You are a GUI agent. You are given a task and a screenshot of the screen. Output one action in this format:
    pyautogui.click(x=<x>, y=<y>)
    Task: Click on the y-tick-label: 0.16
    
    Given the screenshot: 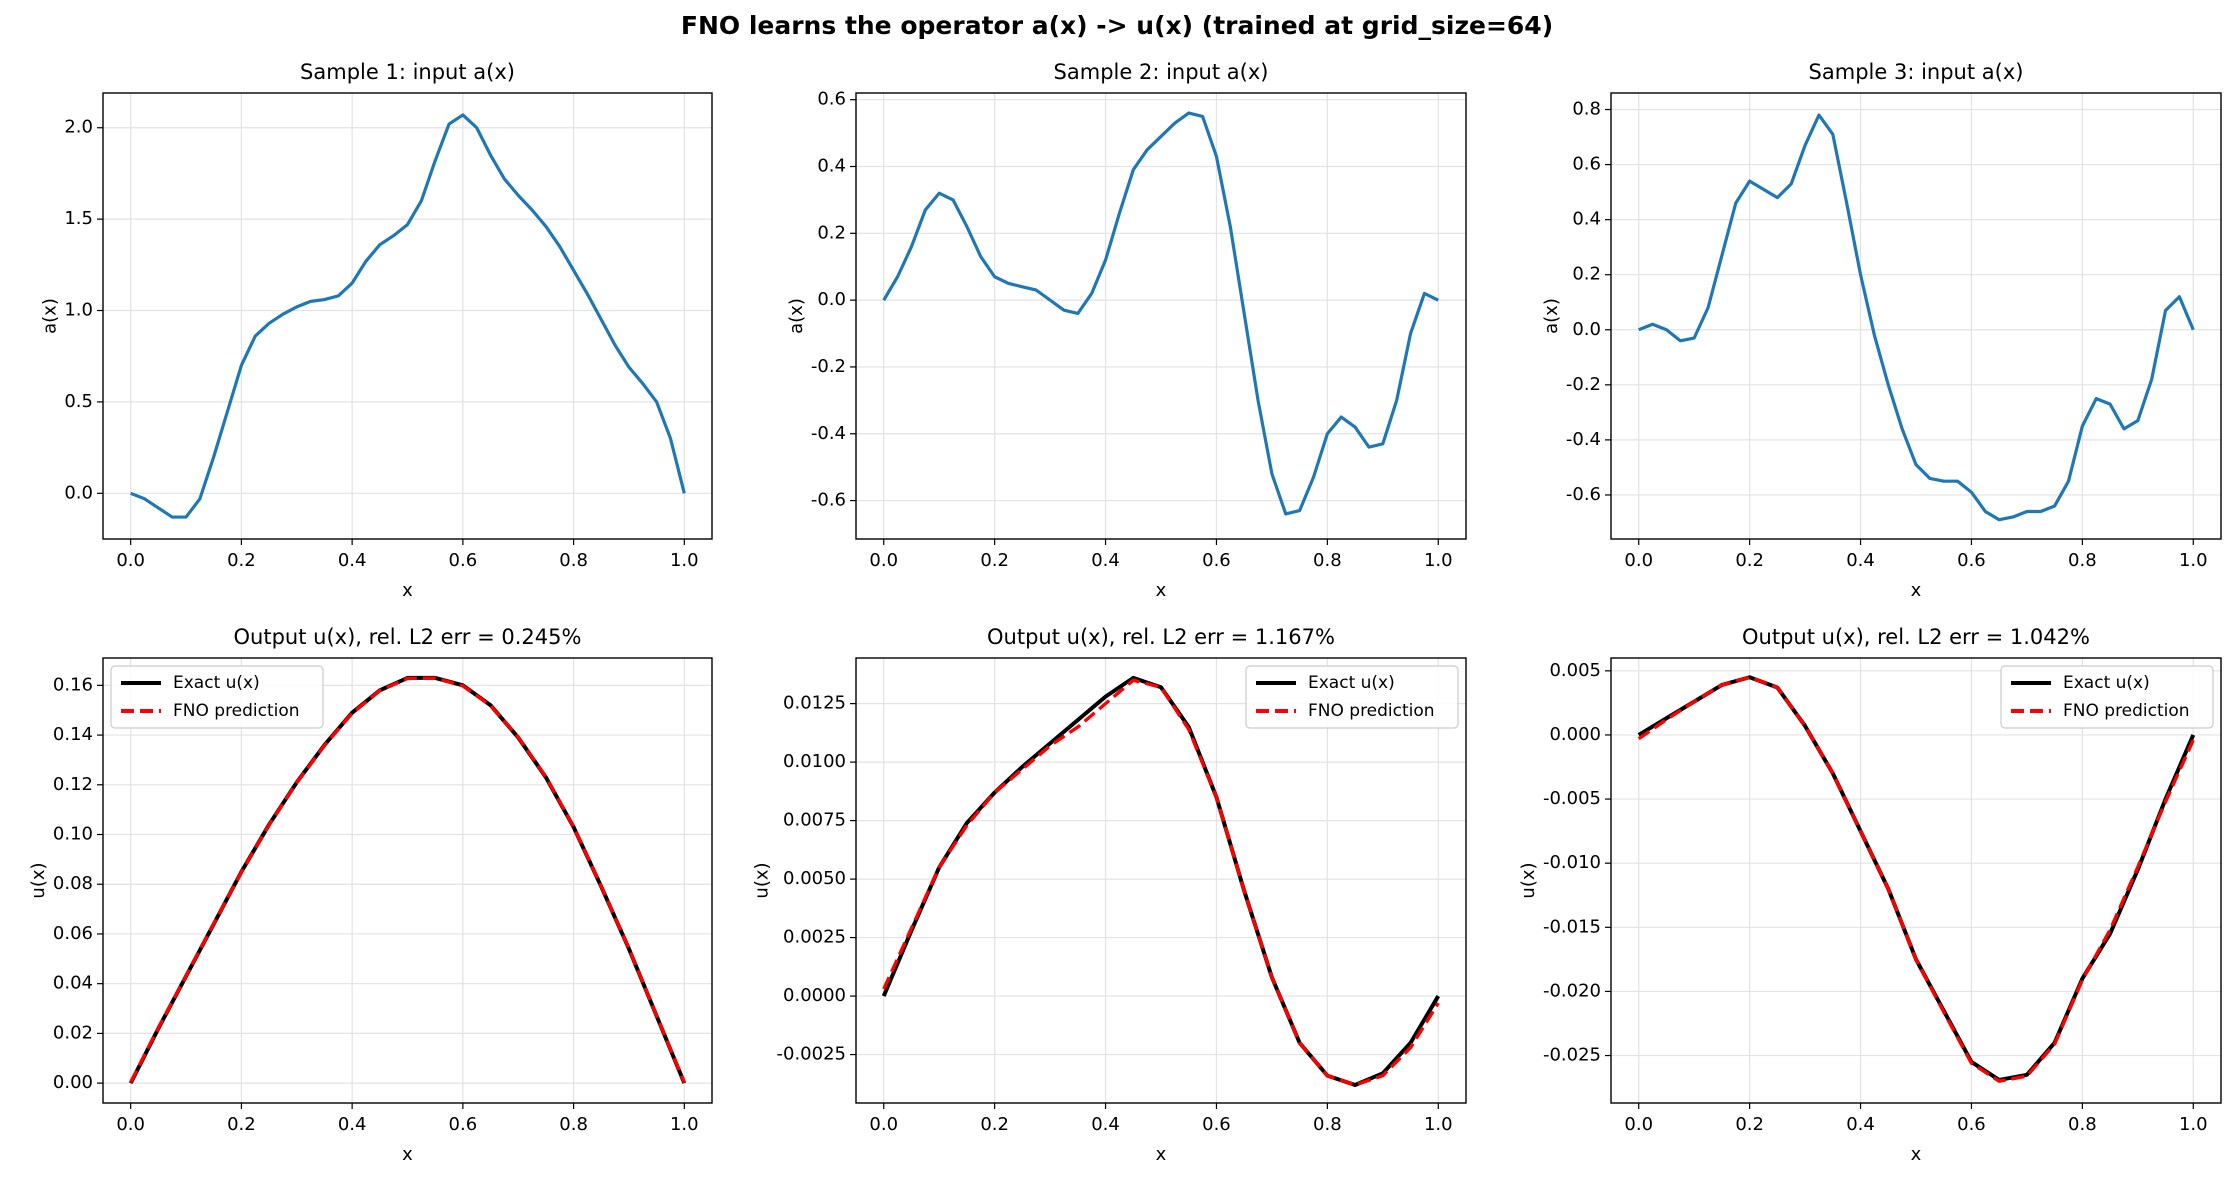 What is the action you would take?
    pyautogui.click(x=73, y=684)
    